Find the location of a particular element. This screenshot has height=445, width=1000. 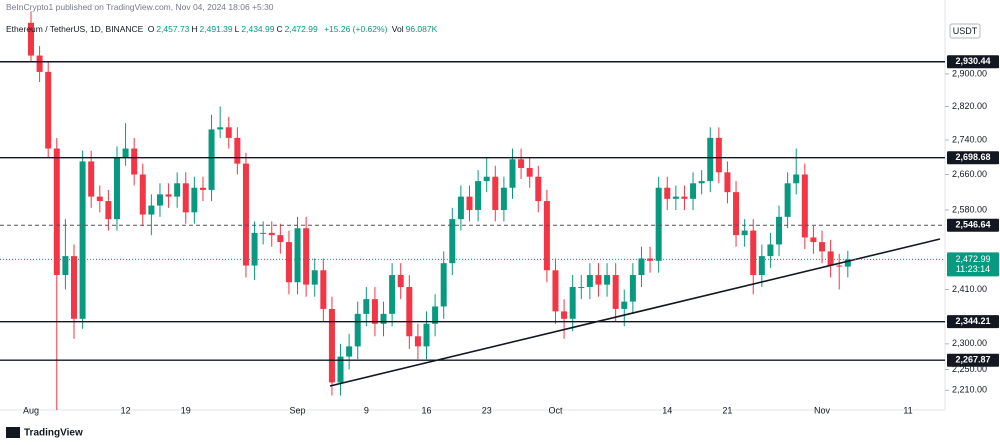

x-tick-label: 19 is located at coordinates (186, 410).